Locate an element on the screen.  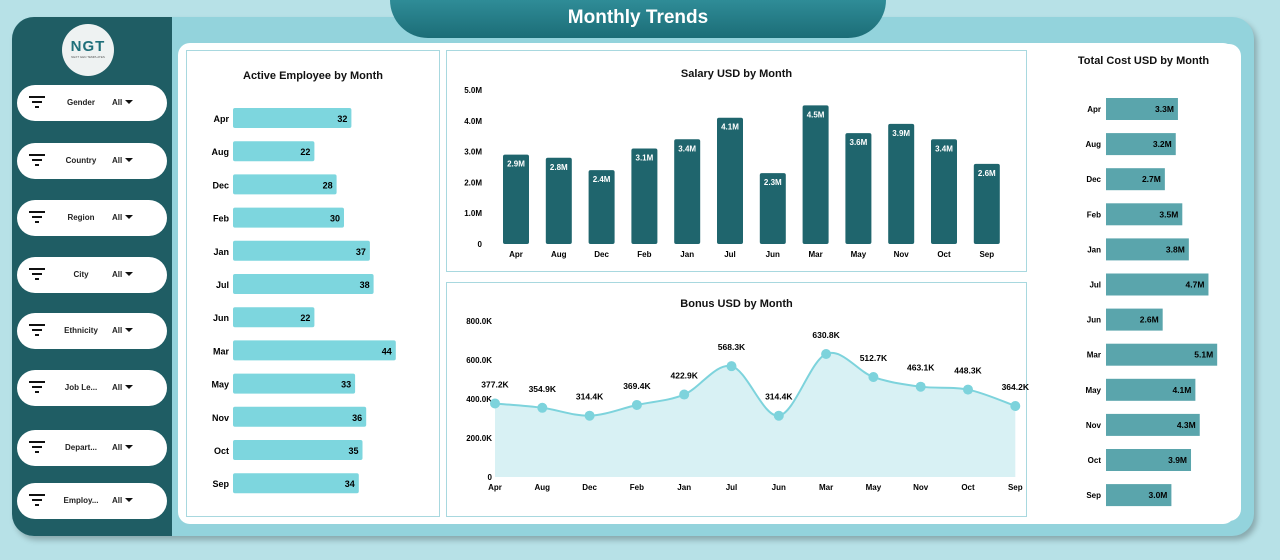
y-tick: 4.0M is located at coordinates (473, 121).